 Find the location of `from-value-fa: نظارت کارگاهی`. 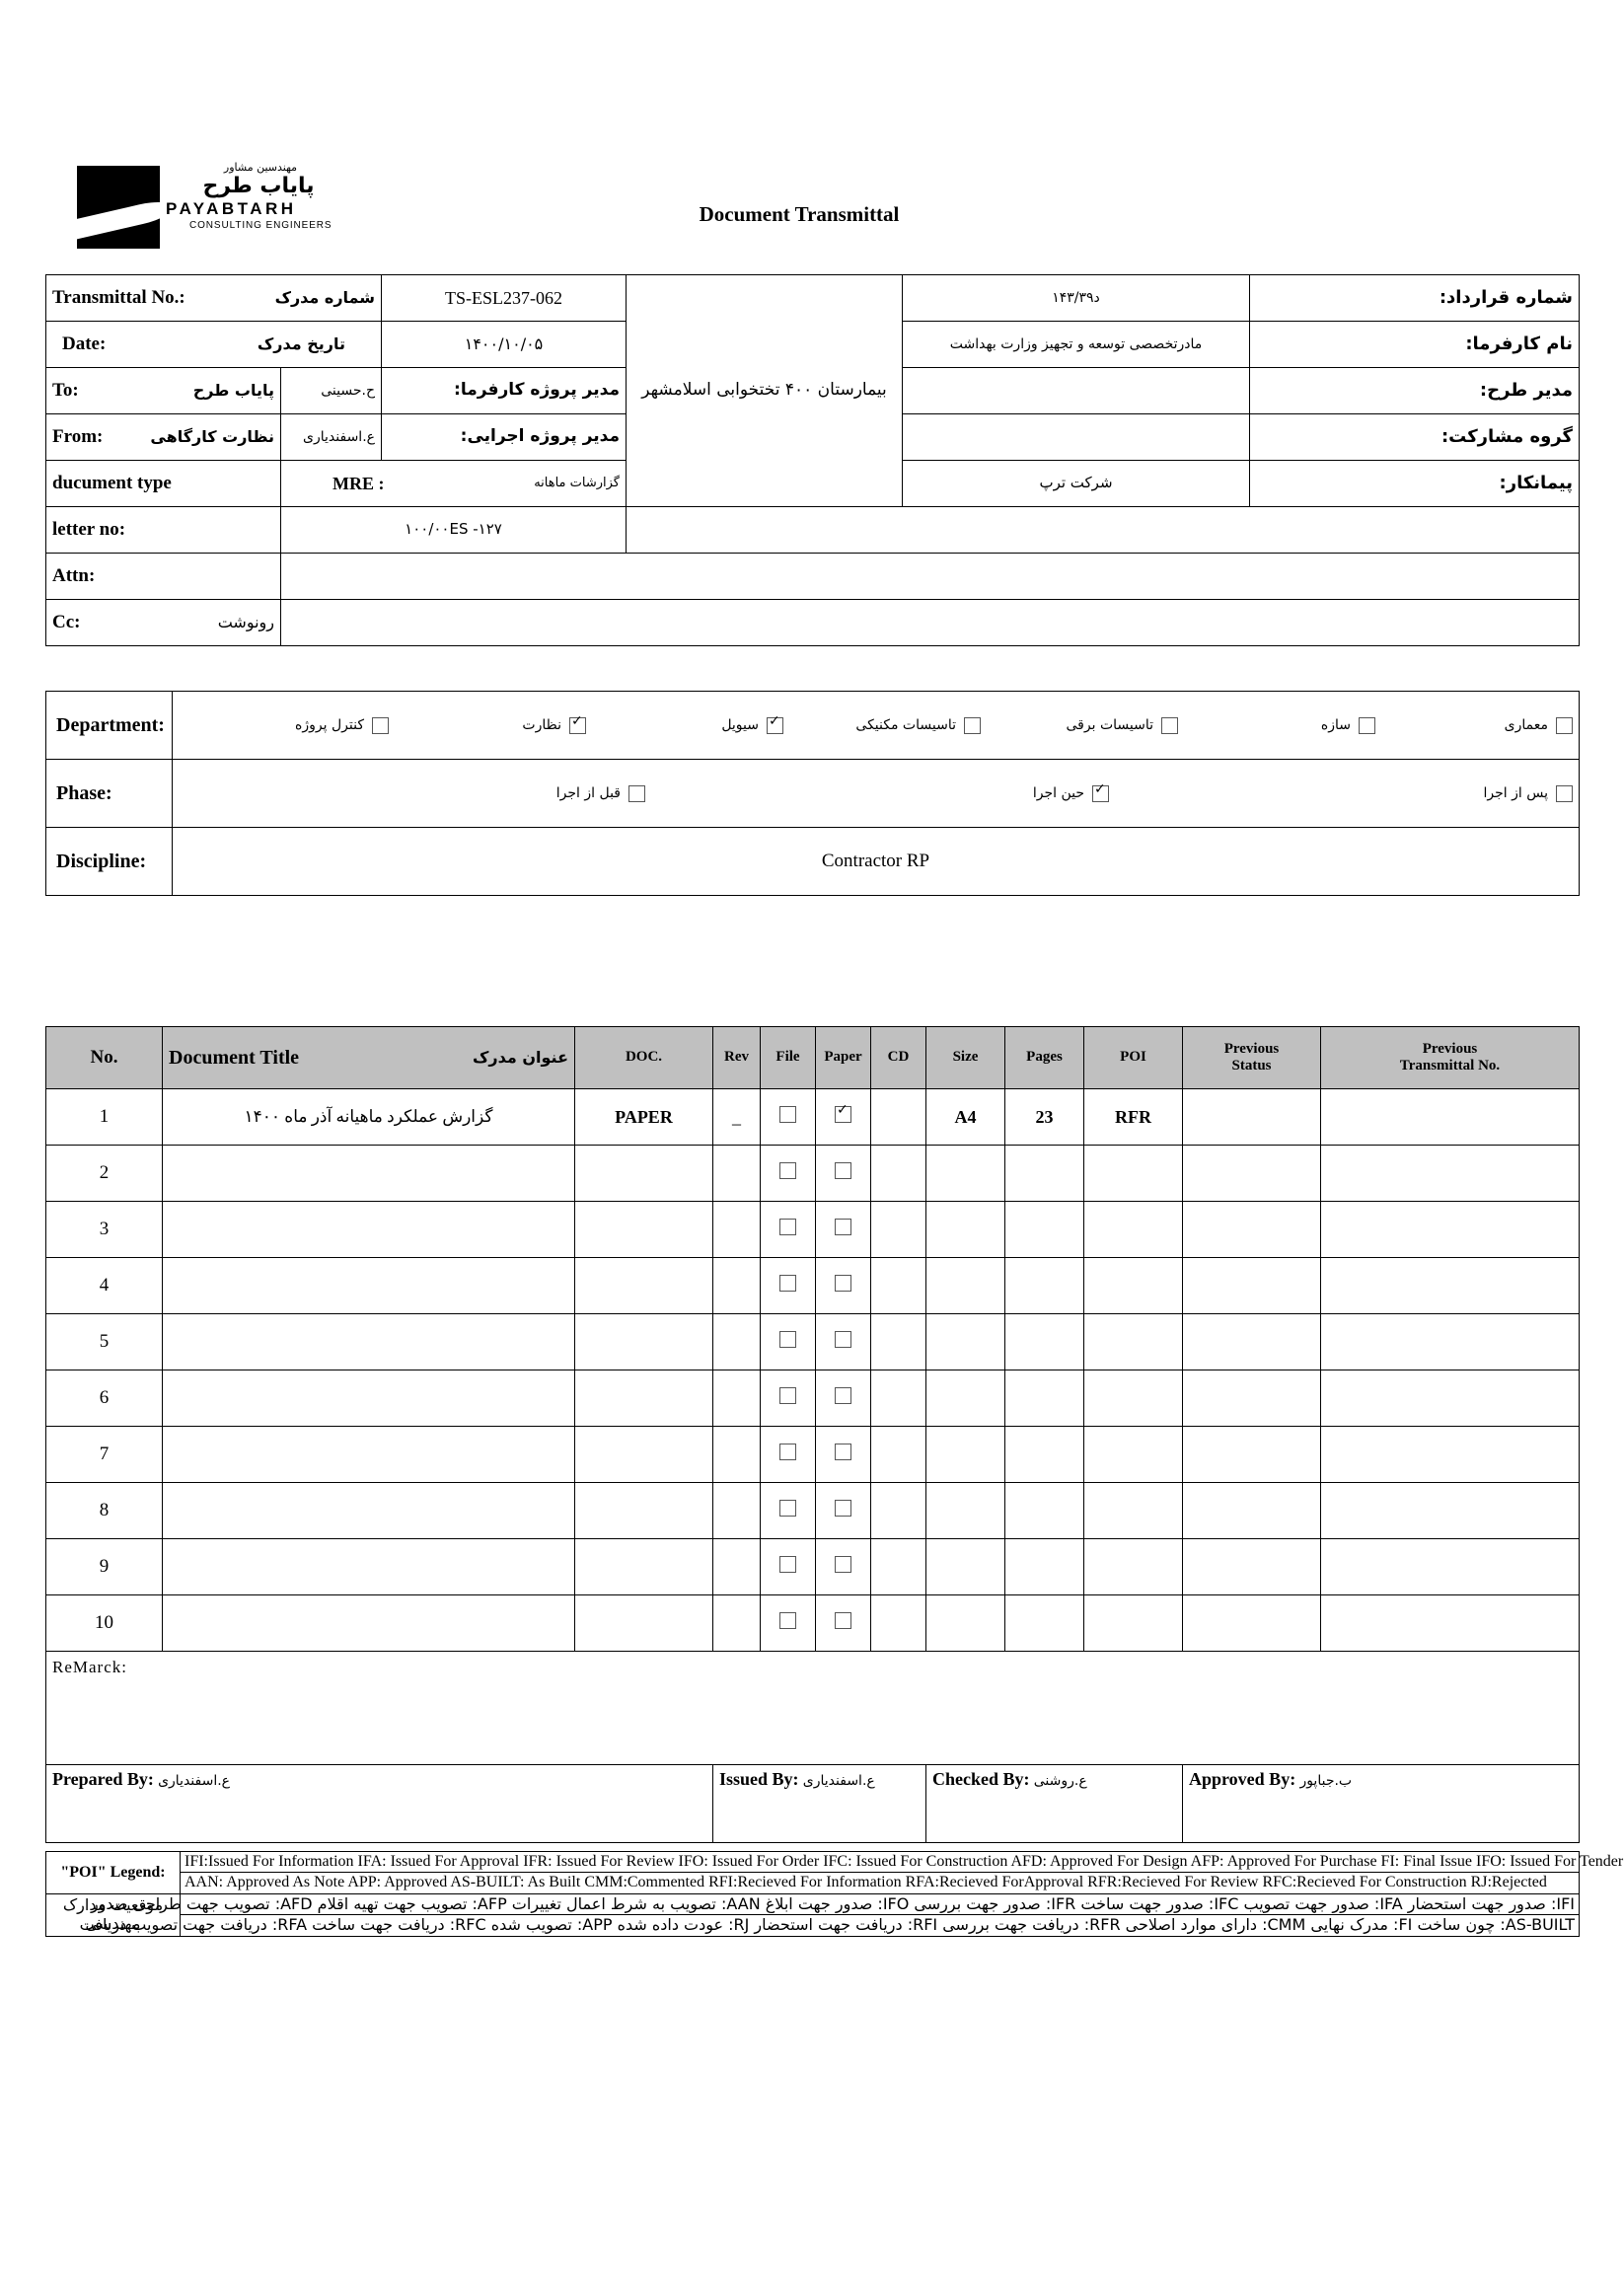

from-value-fa: نظارت کارگاهی is located at coordinates (212, 436).